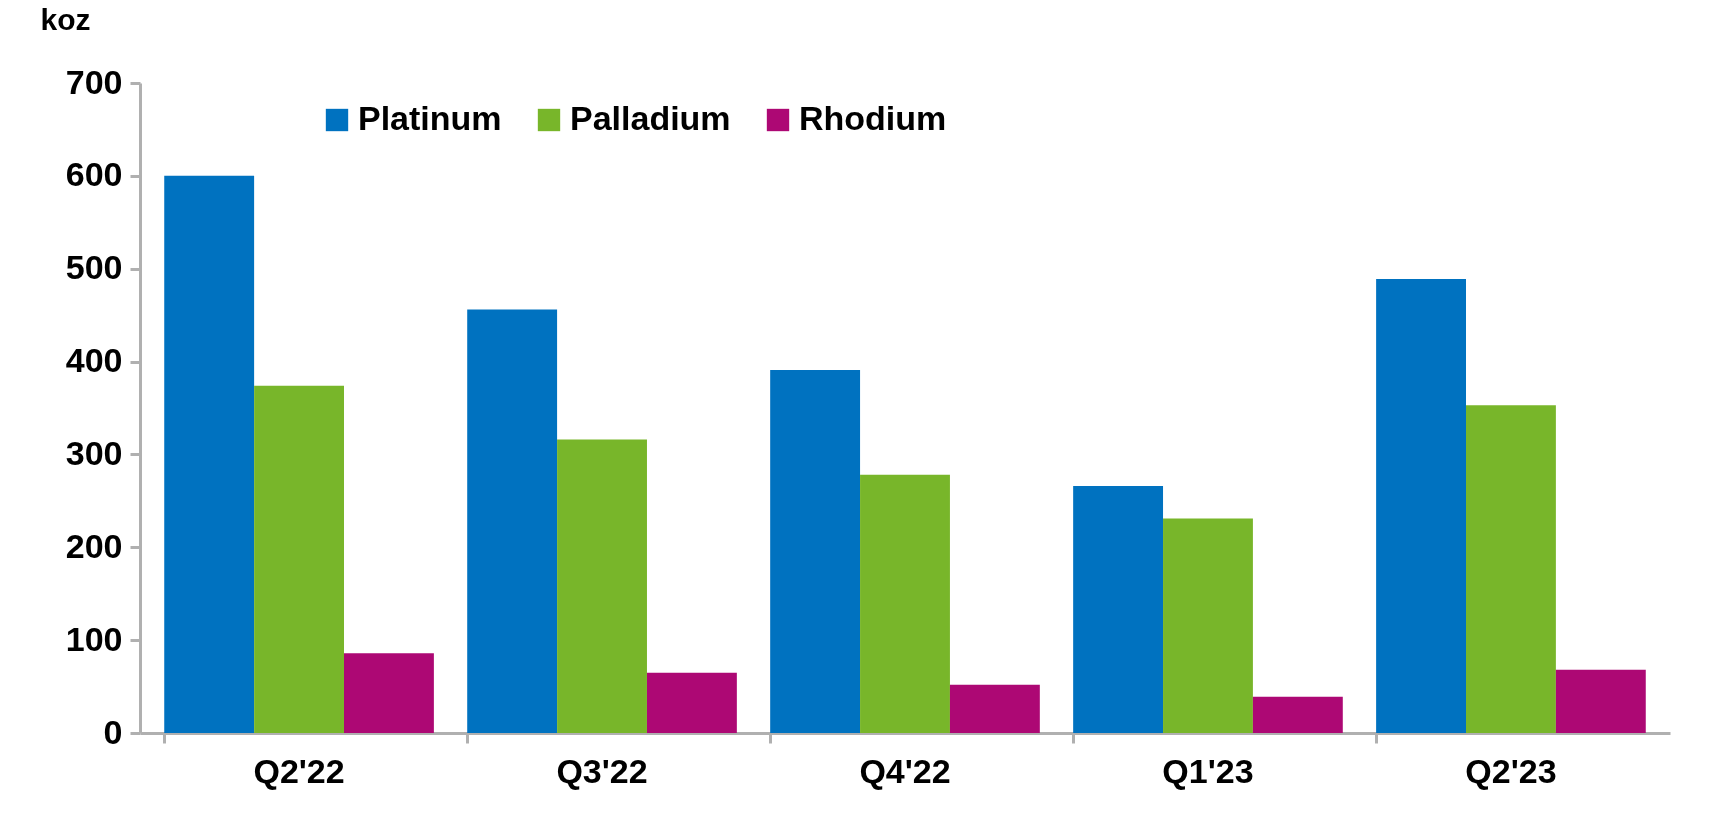 This screenshot has width=1717, height=826. I want to click on y-tick-label: 700, so click(94, 81).